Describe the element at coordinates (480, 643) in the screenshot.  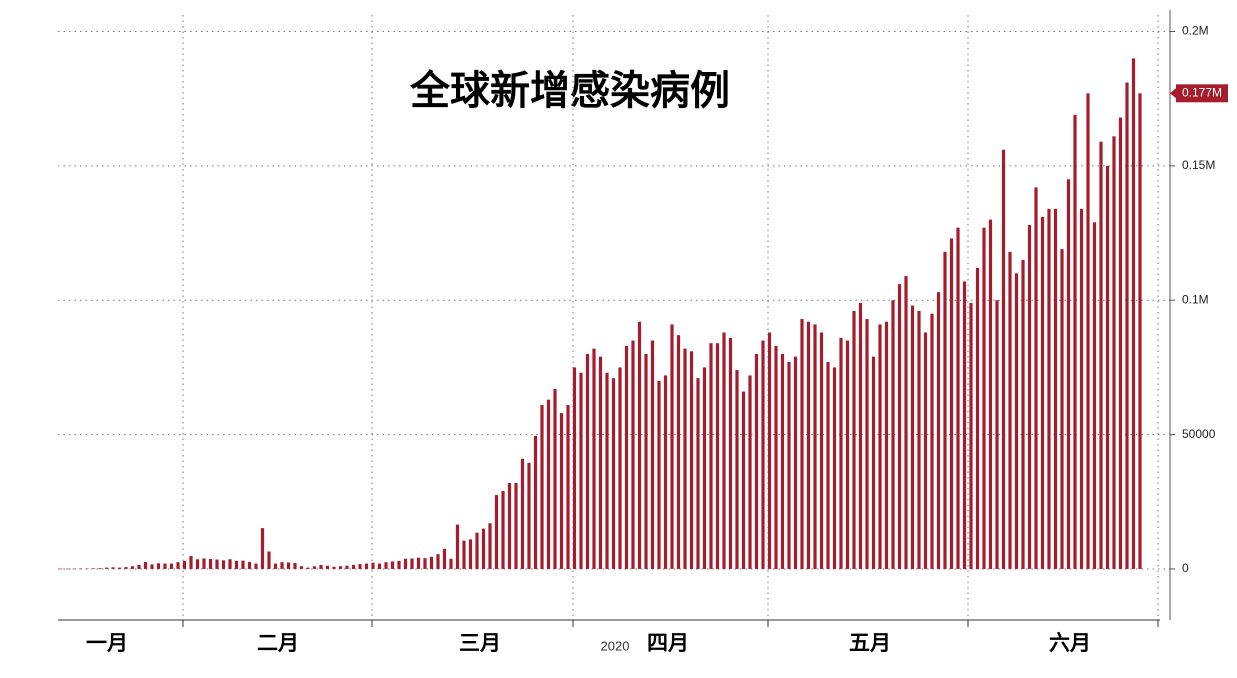
I see `month-label: 三月` at that location.